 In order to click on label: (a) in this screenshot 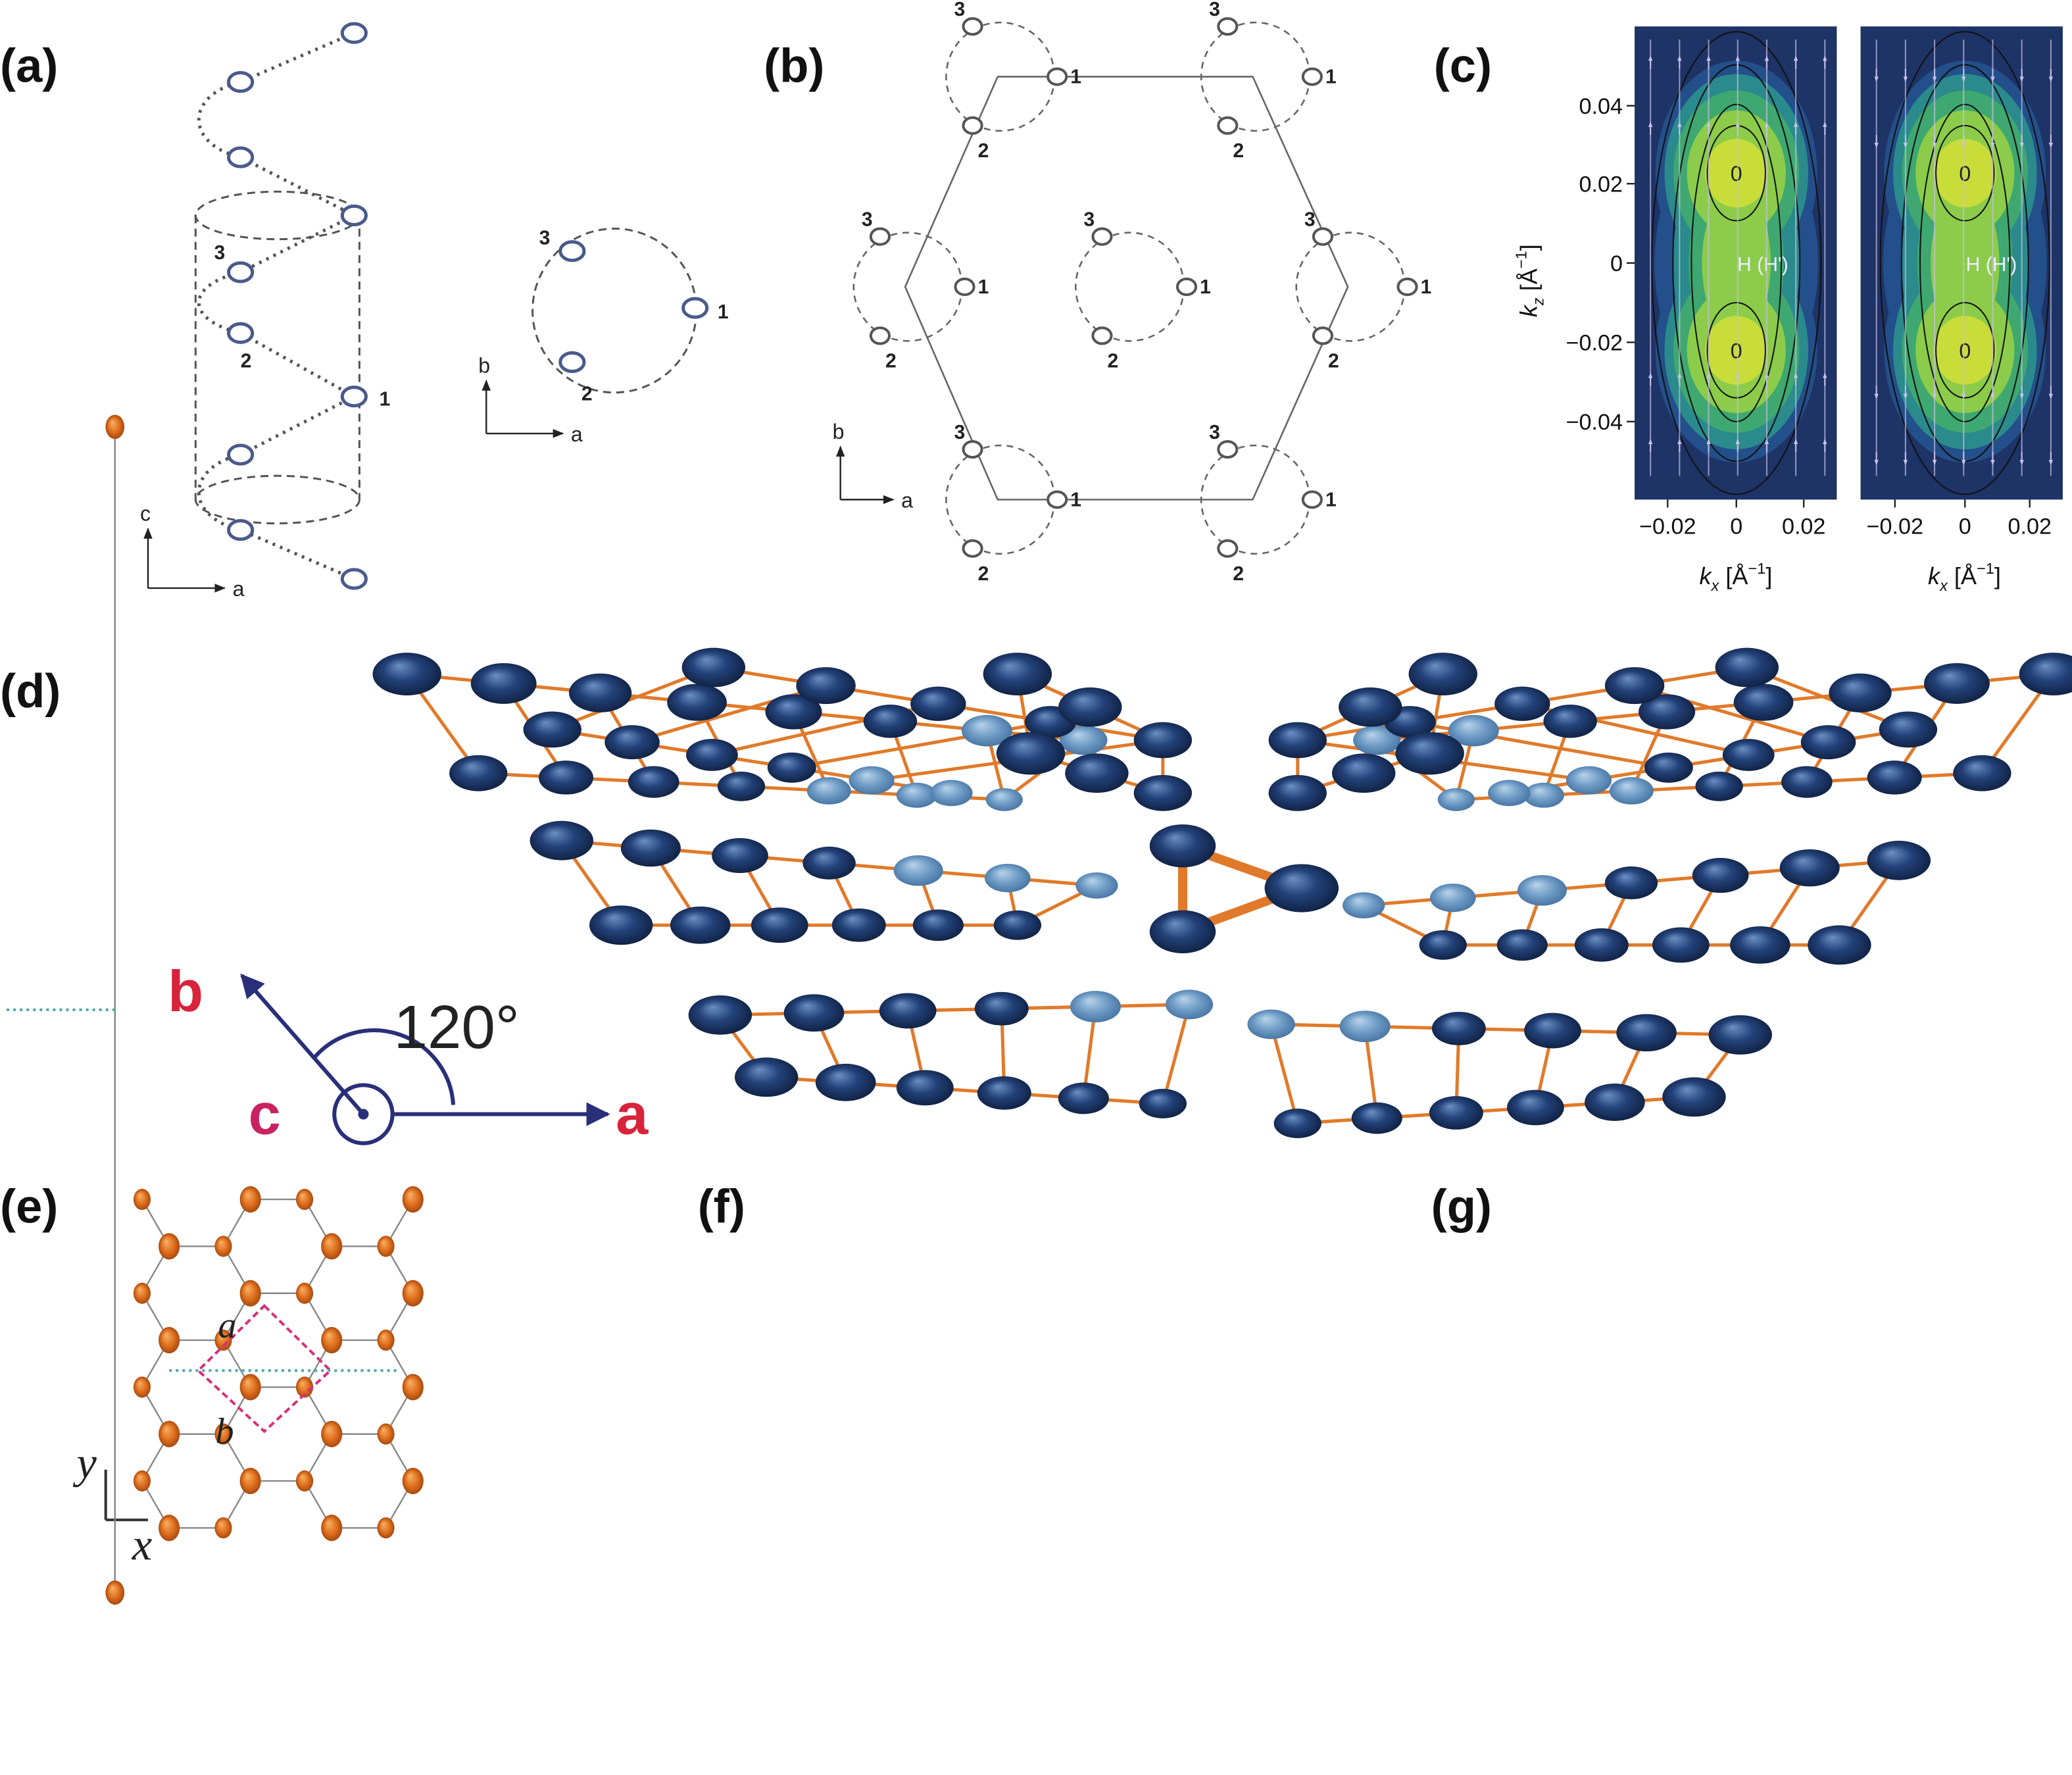, I will do `click(29, 66)`.